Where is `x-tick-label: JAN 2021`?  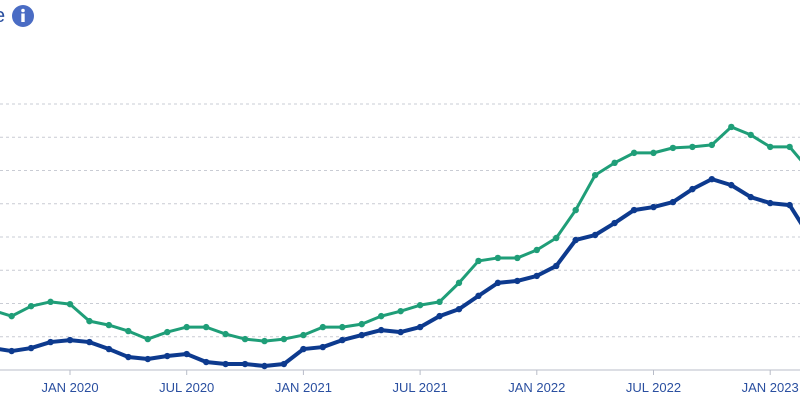
x-tick-label: JAN 2021 is located at coordinates (303, 387).